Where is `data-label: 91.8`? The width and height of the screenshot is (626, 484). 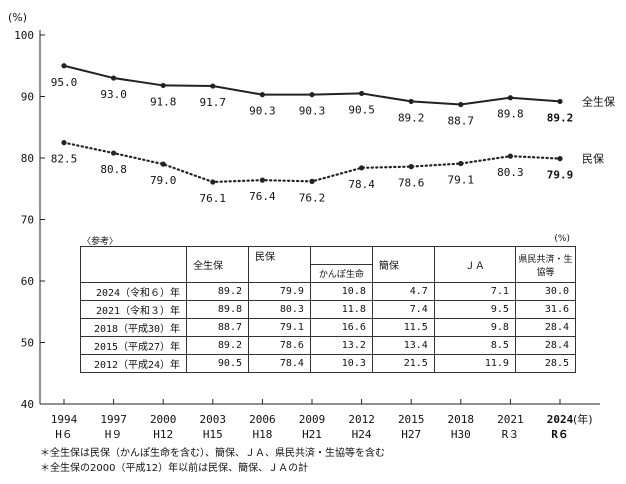 data-label: 91.8 is located at coordinates (163, 101).